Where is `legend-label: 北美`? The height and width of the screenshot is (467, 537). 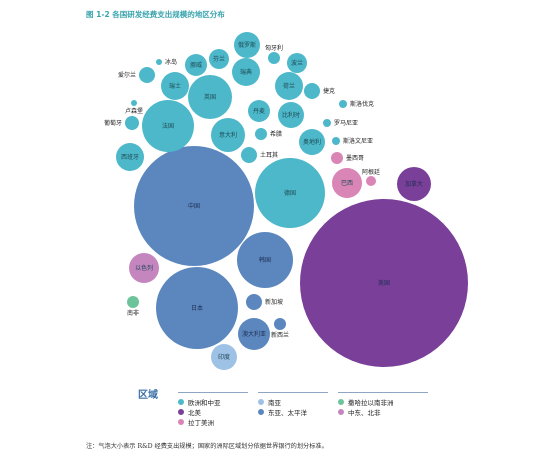
legend-label: 北美 is located at coordinates (194, 413).